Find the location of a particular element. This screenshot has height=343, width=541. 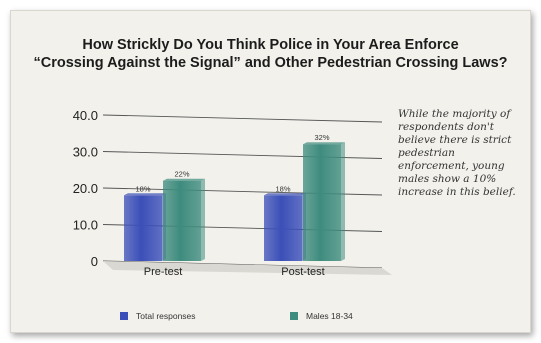

x-category-label: Pre-test is located at coordinates (163, 272).